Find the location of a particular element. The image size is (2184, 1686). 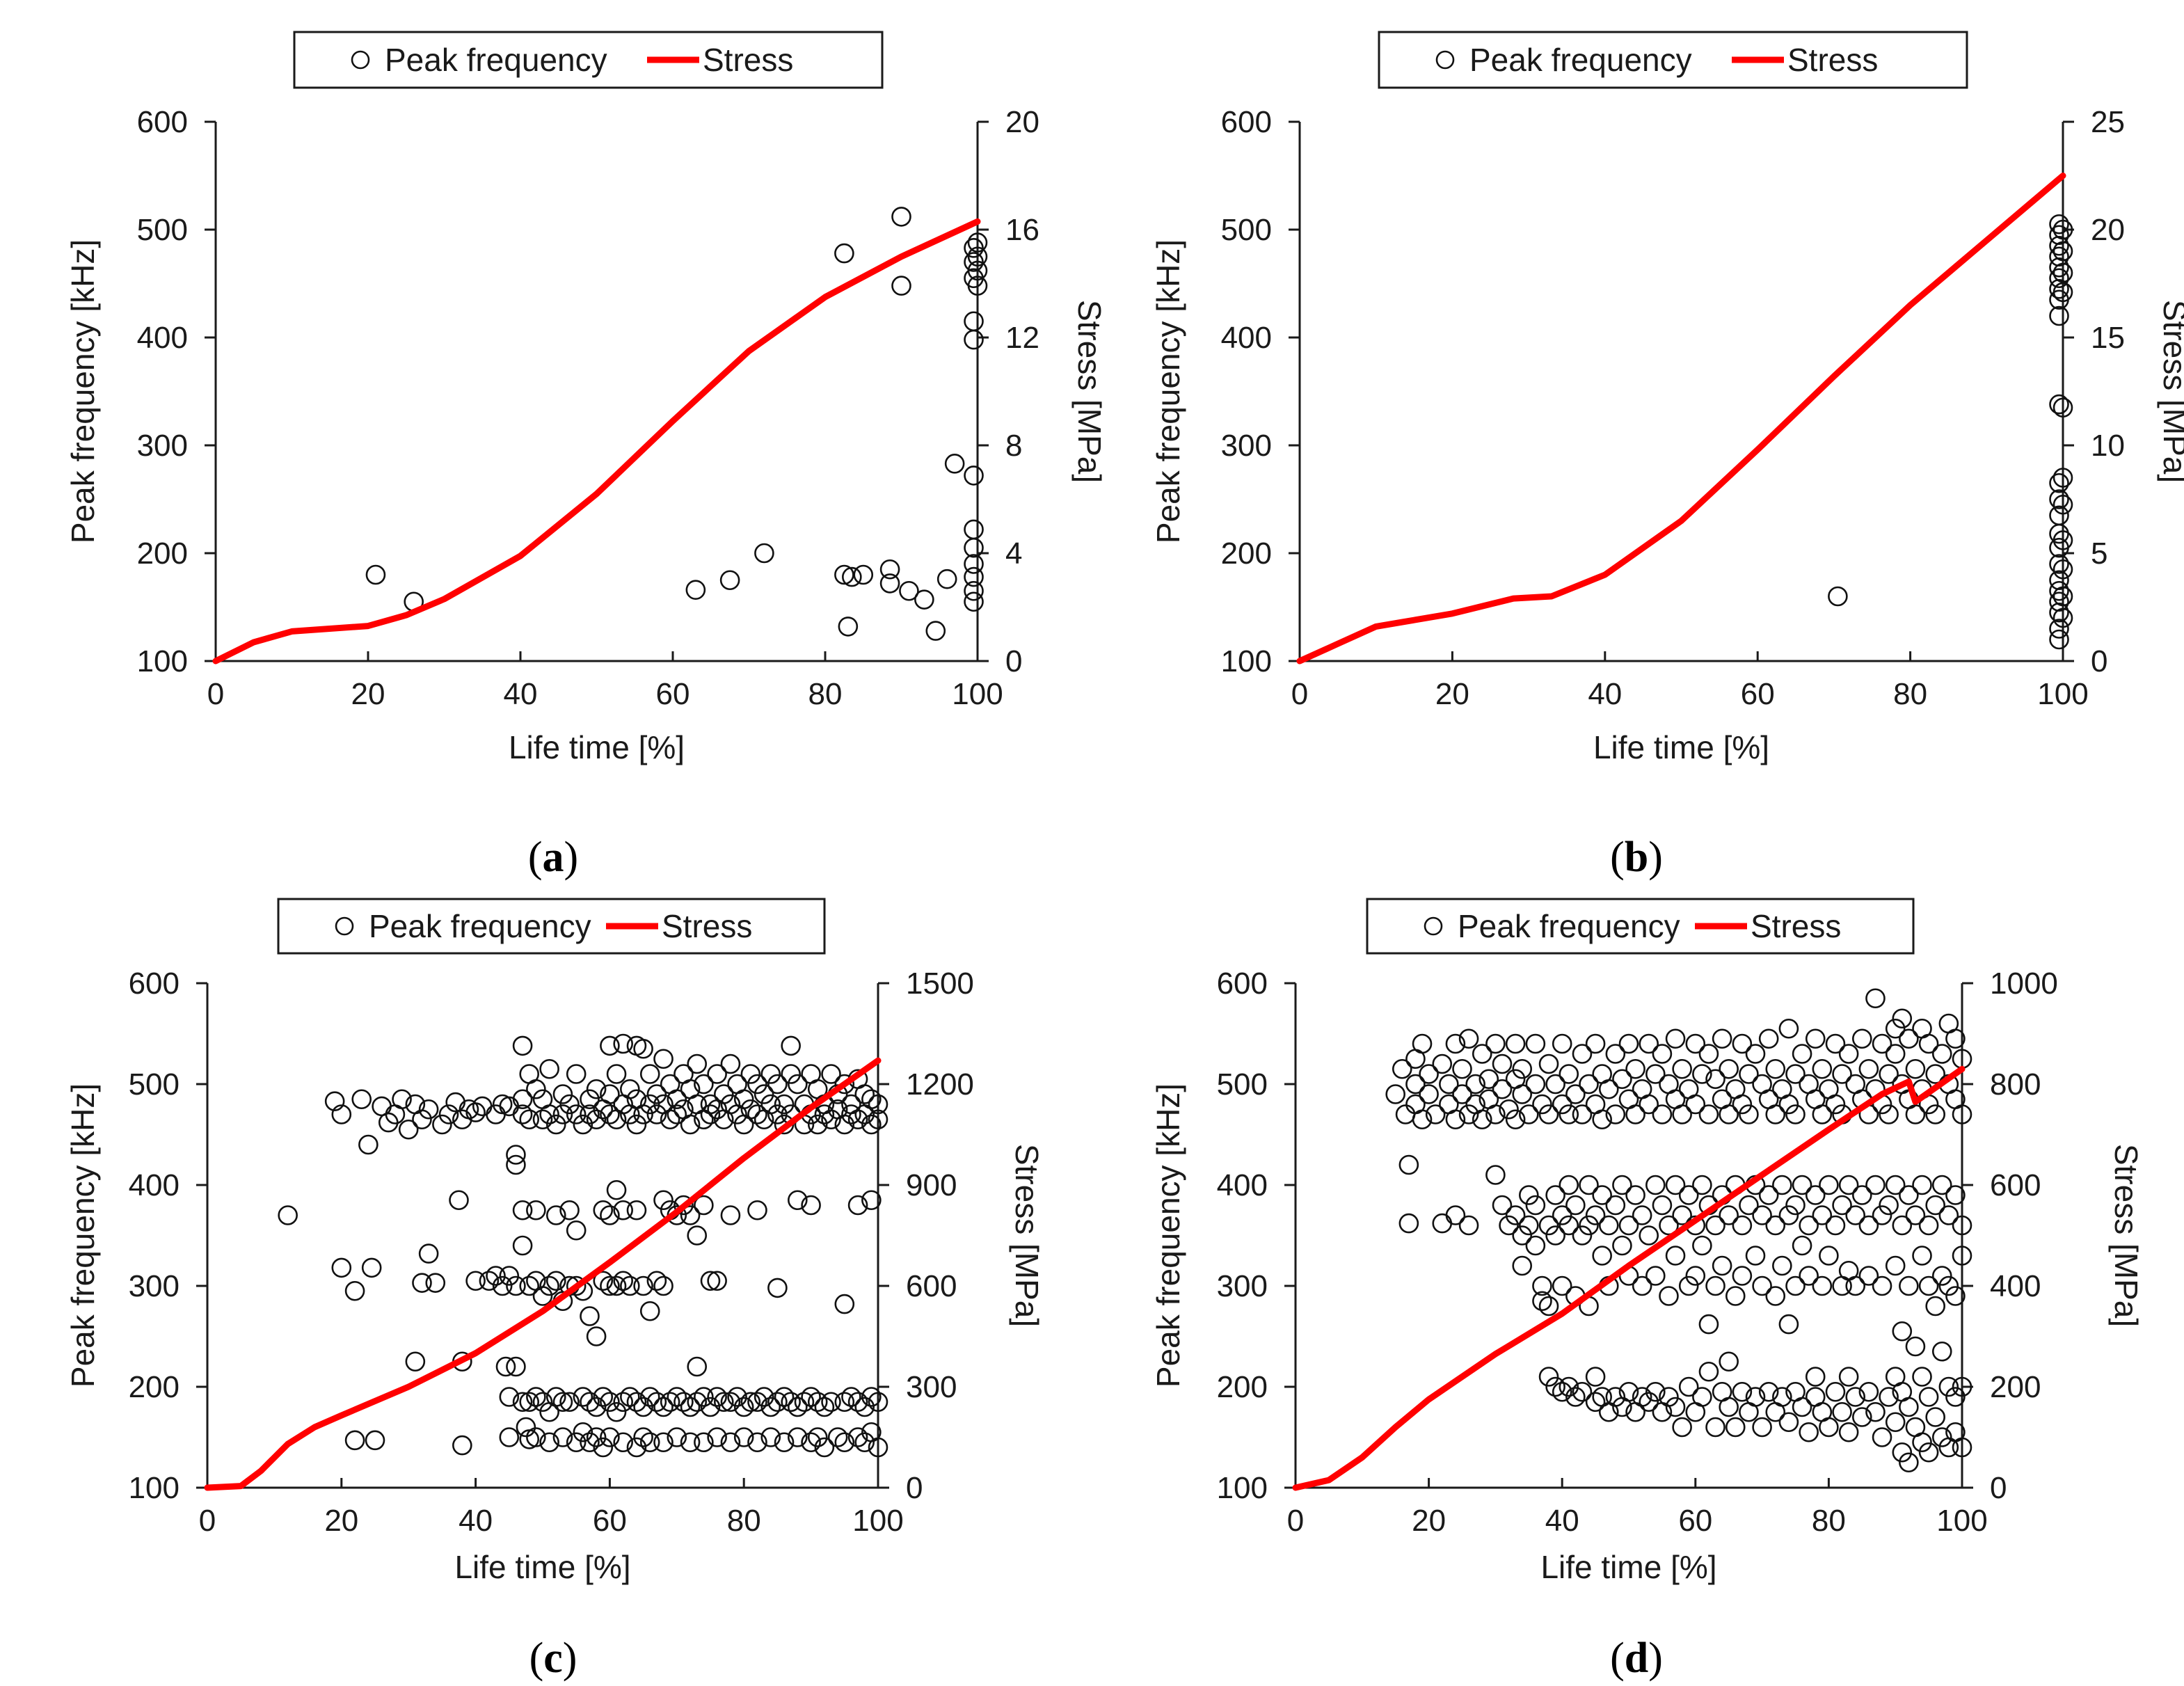

legend-frame is located at coordinates (588, 60).